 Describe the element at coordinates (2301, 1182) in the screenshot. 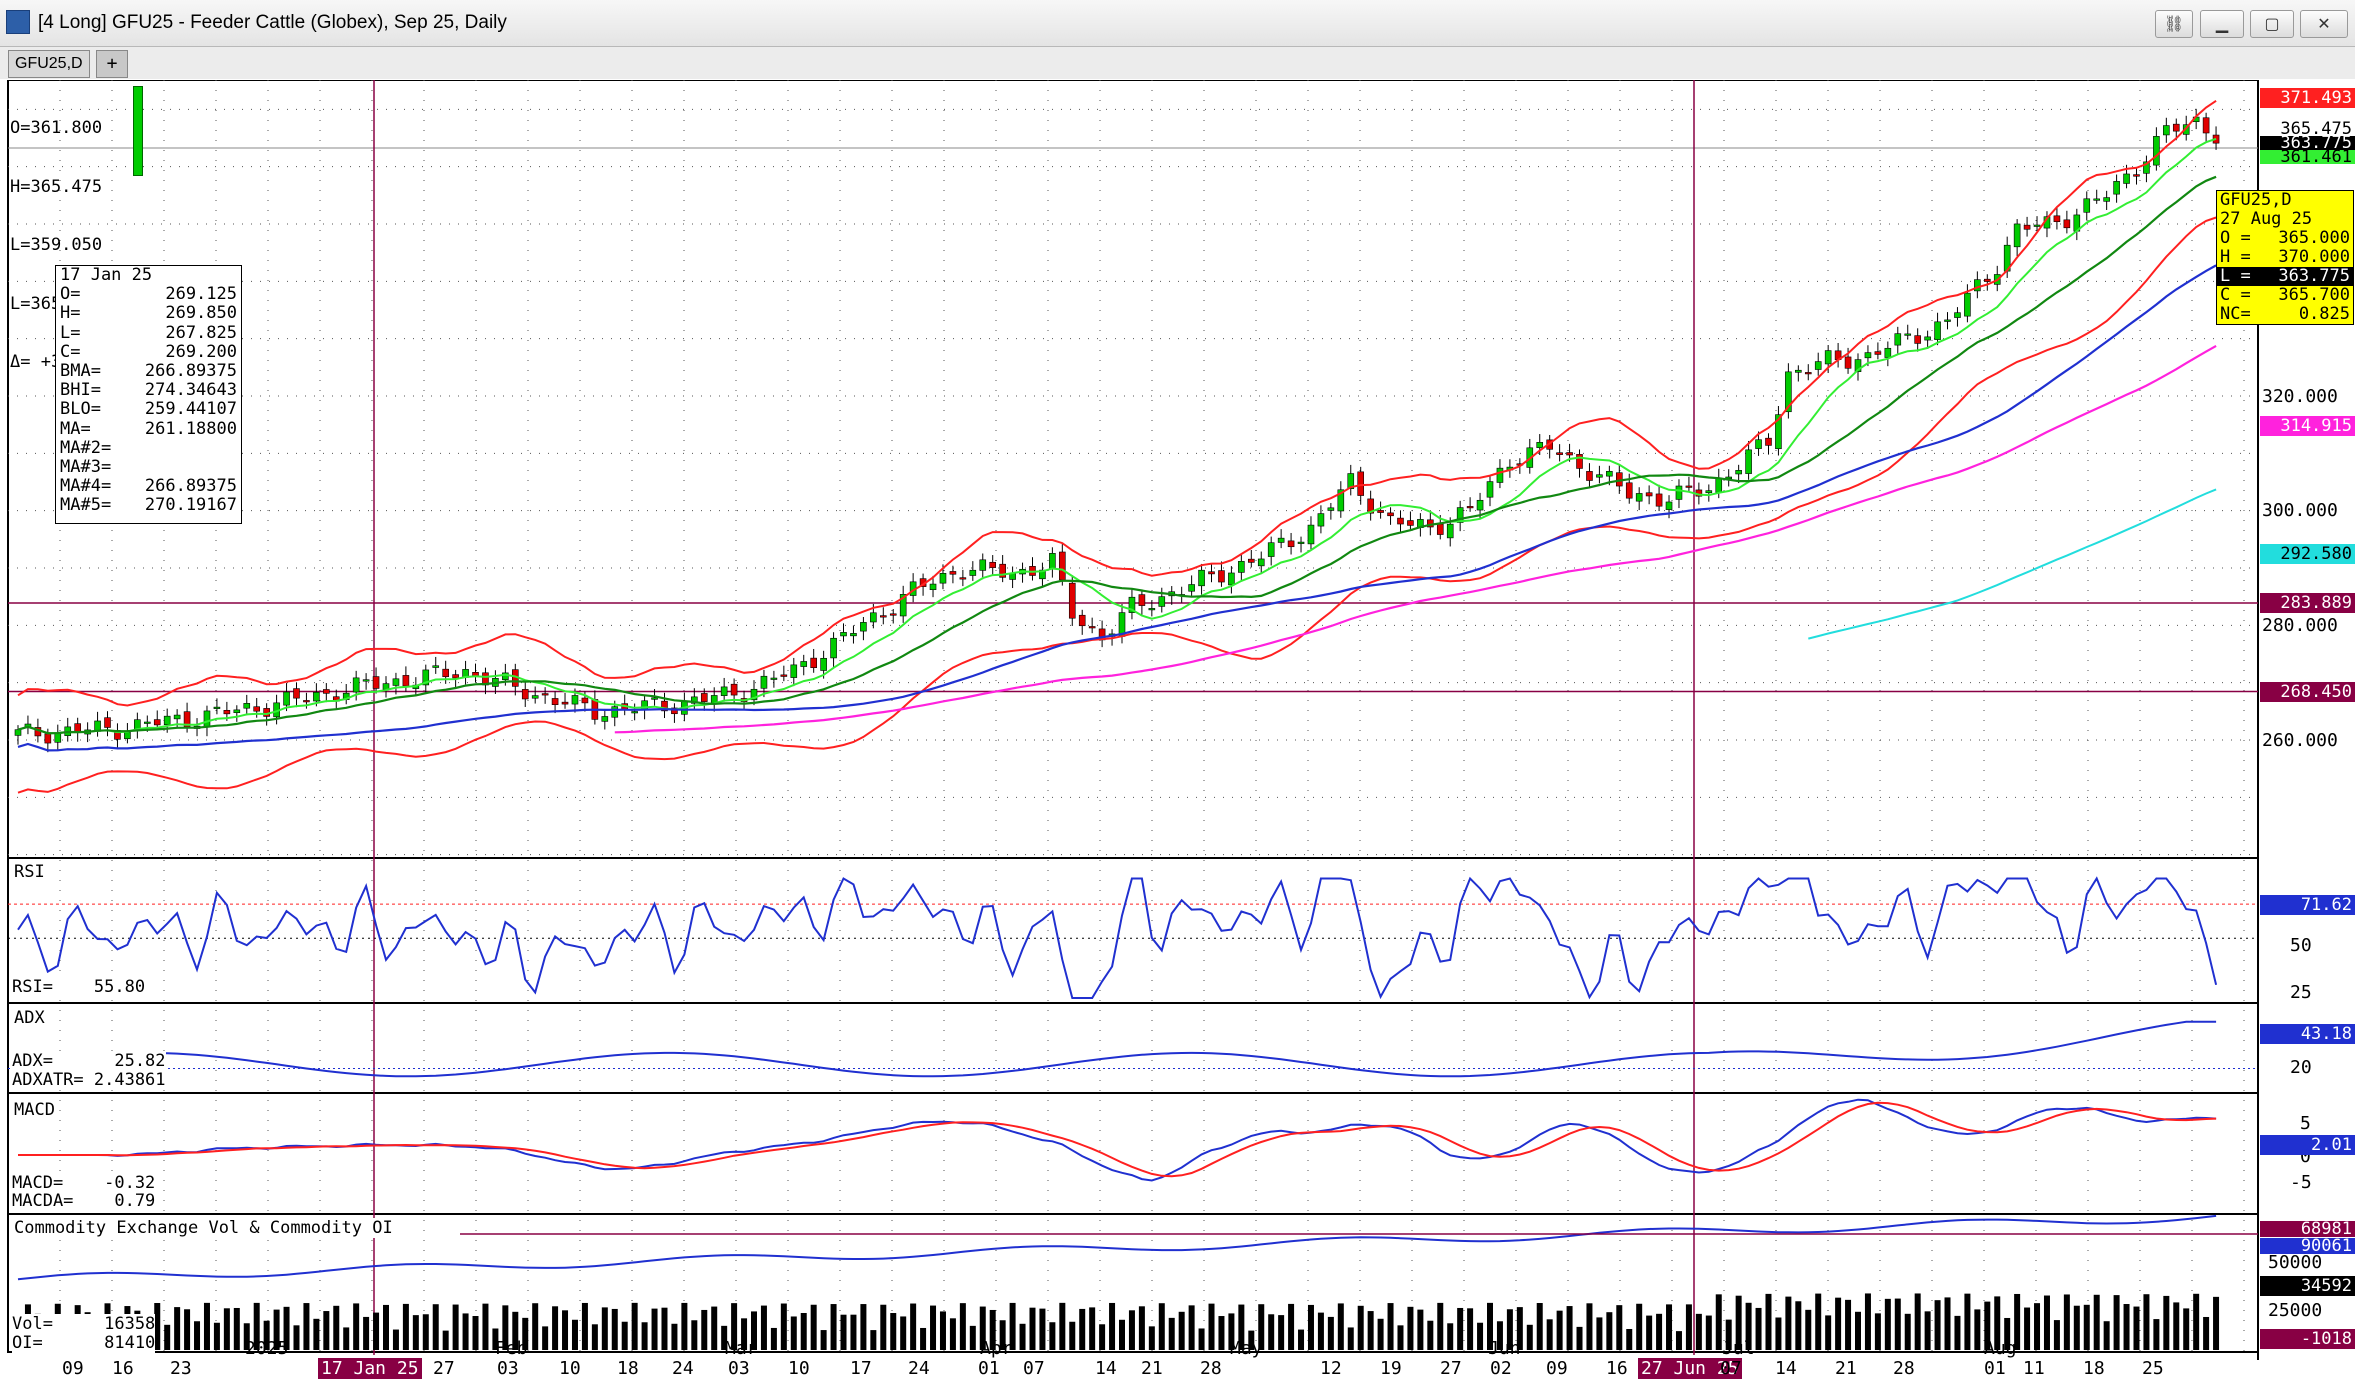

I see `macd-tick-neg5: -5` at that location.